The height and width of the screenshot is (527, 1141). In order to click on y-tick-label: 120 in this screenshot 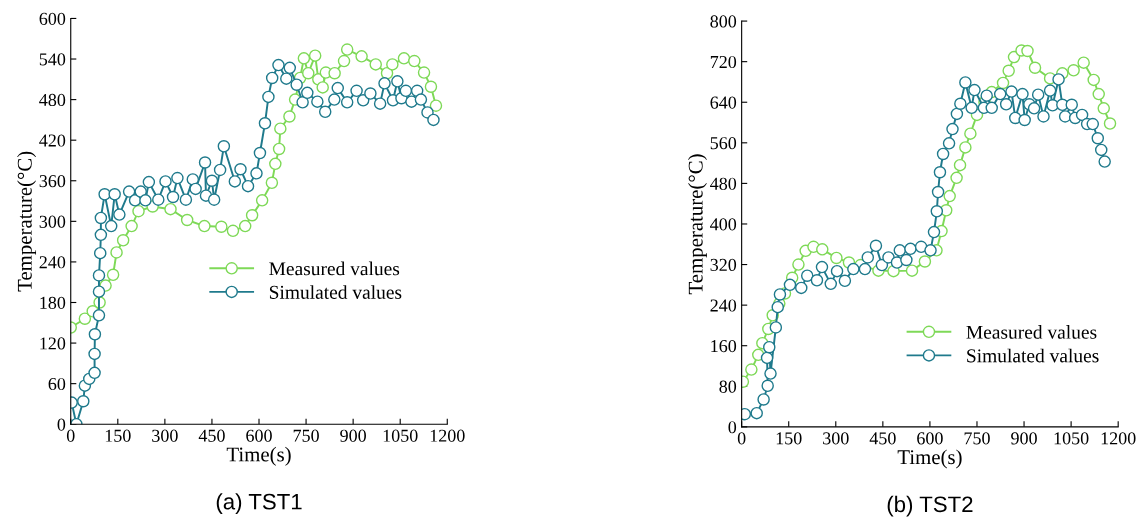, I will do `click(53, 343)`.